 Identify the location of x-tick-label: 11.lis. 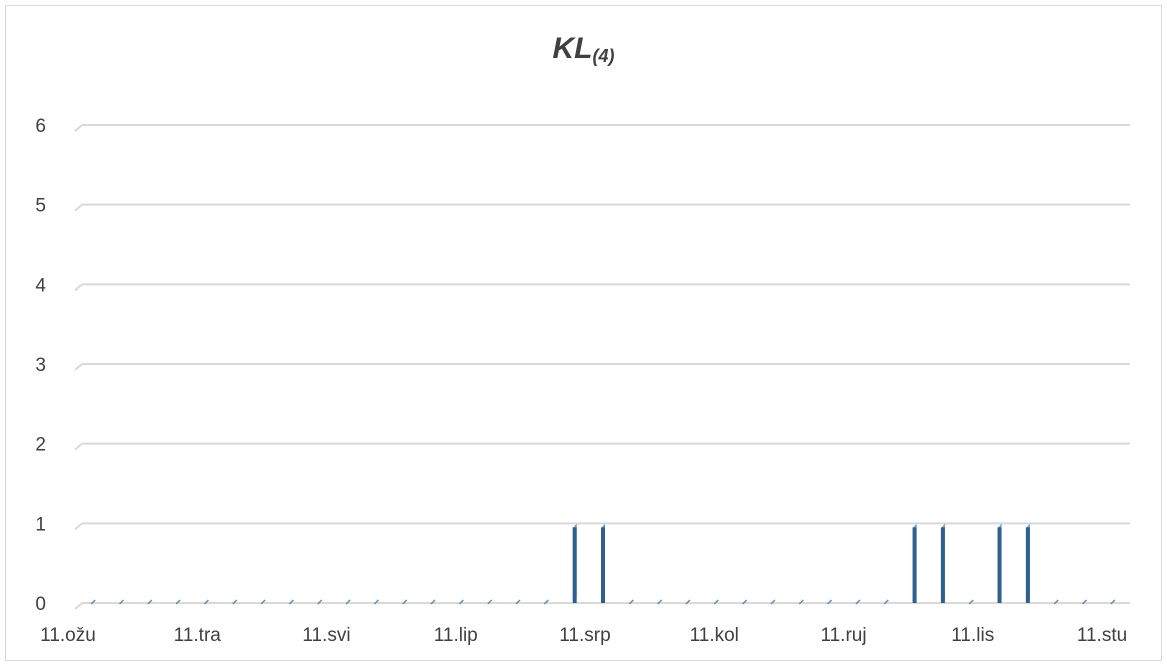
(972, 635).